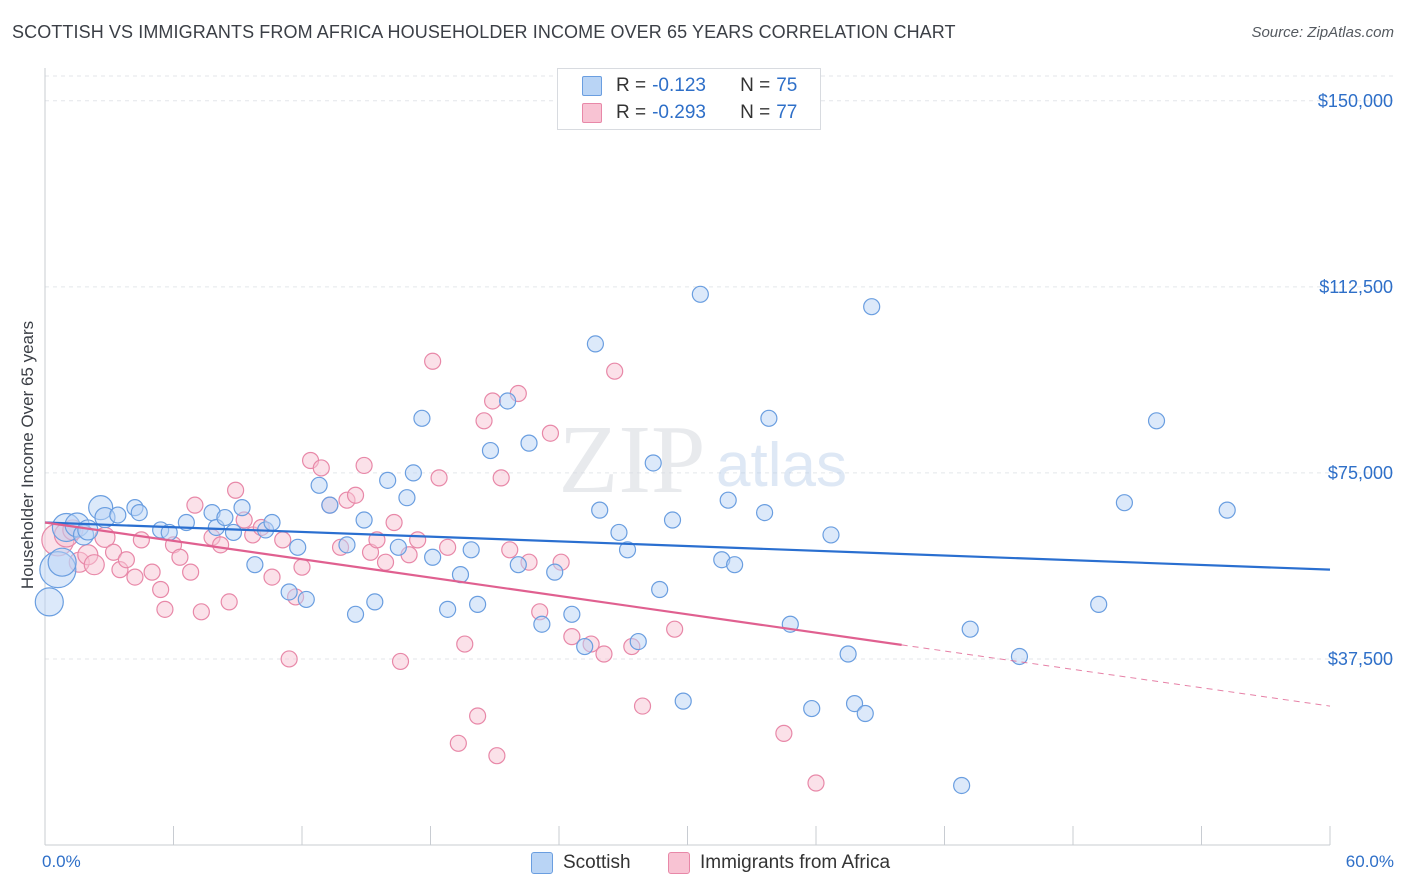 The width and height of the screenshot is (1406, 892). What do you see at coordinates (1360, 659) in the screenshot?
I see `y-tick-label: $37,500` at bounding box center [1360, 659].